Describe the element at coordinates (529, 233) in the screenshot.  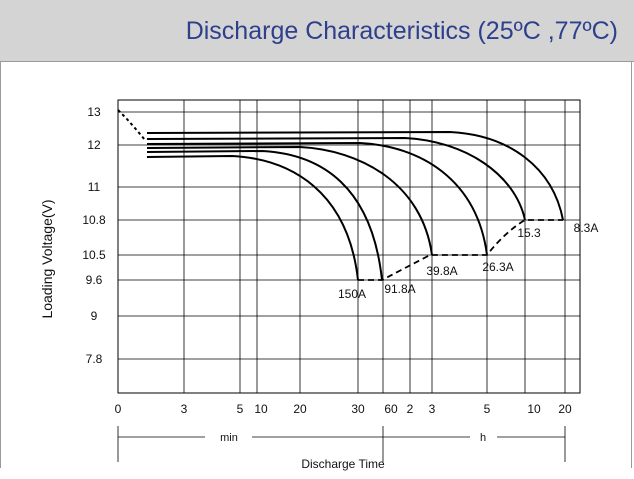
I see `series-label: 15.3` at that location.